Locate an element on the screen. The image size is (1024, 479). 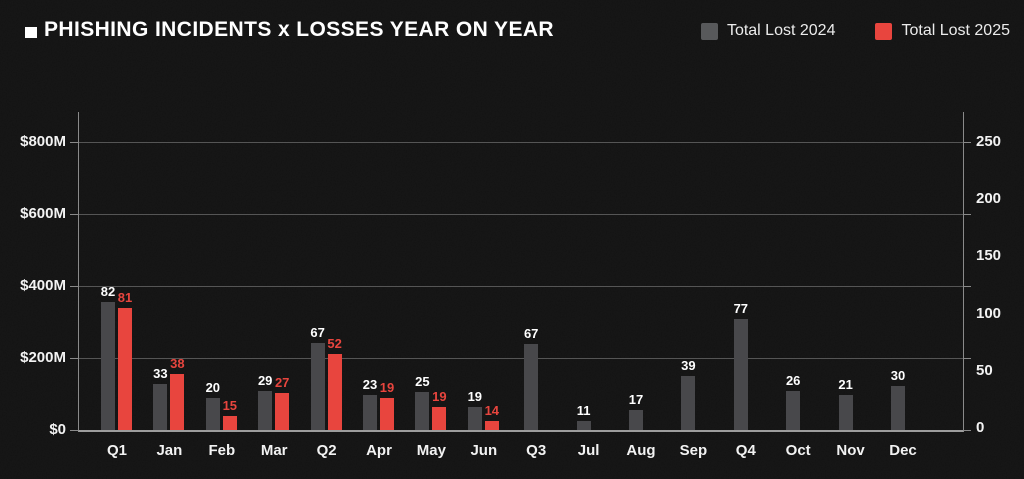
bar-label-2025: 38 is located at coordinates (177, 363).